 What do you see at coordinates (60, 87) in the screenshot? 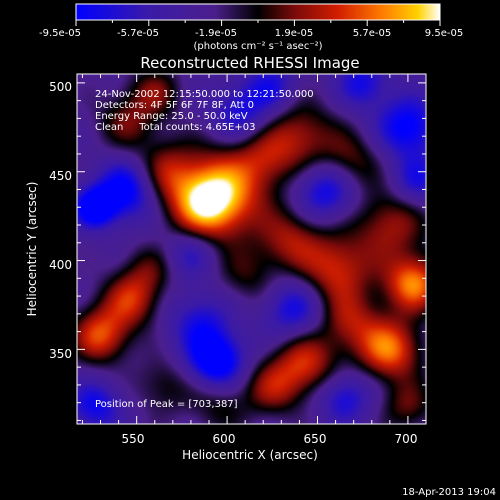
I see `y-tick-label: 500` at bounding box center [60, 87].